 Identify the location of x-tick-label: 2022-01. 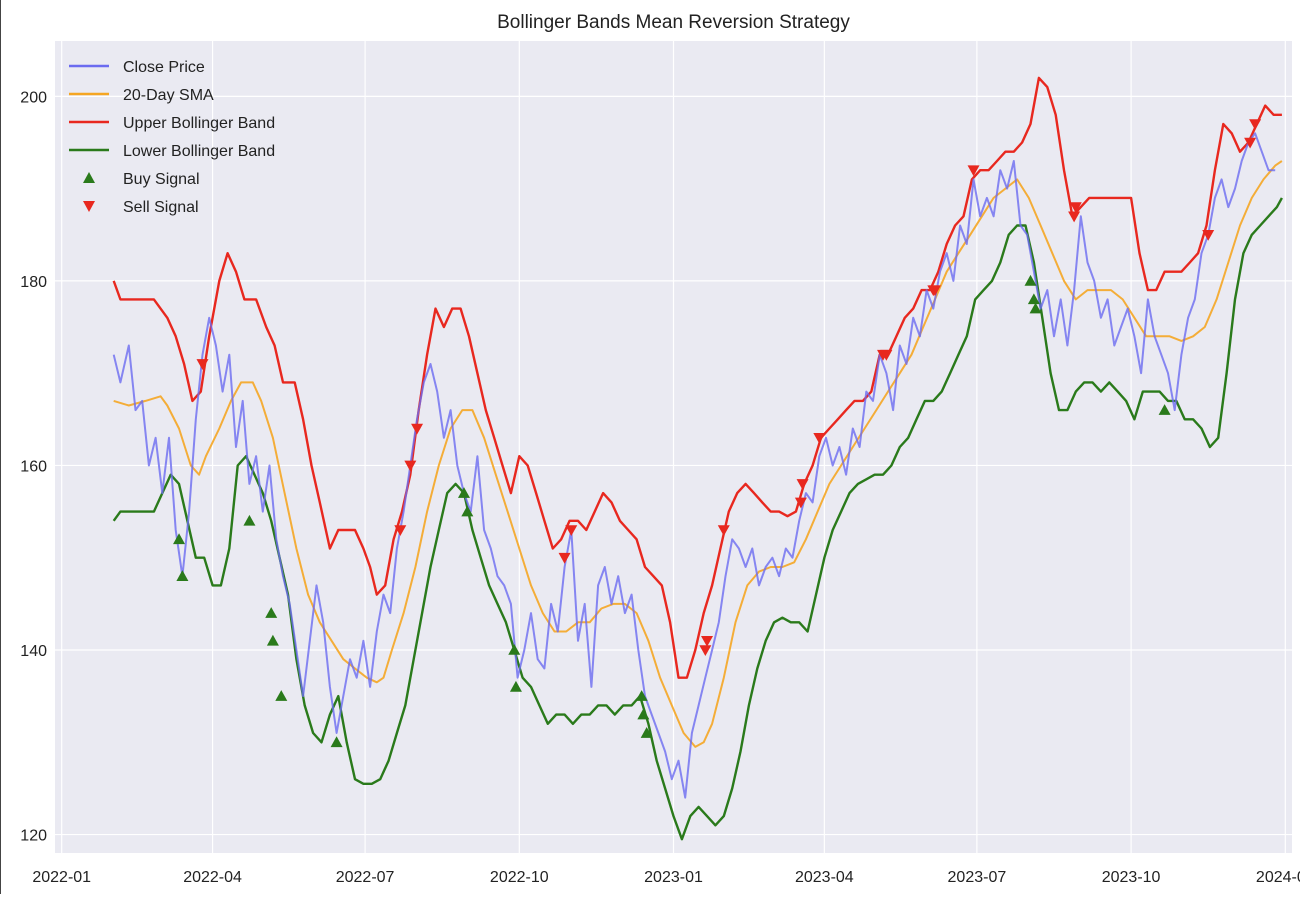
(61, 877).